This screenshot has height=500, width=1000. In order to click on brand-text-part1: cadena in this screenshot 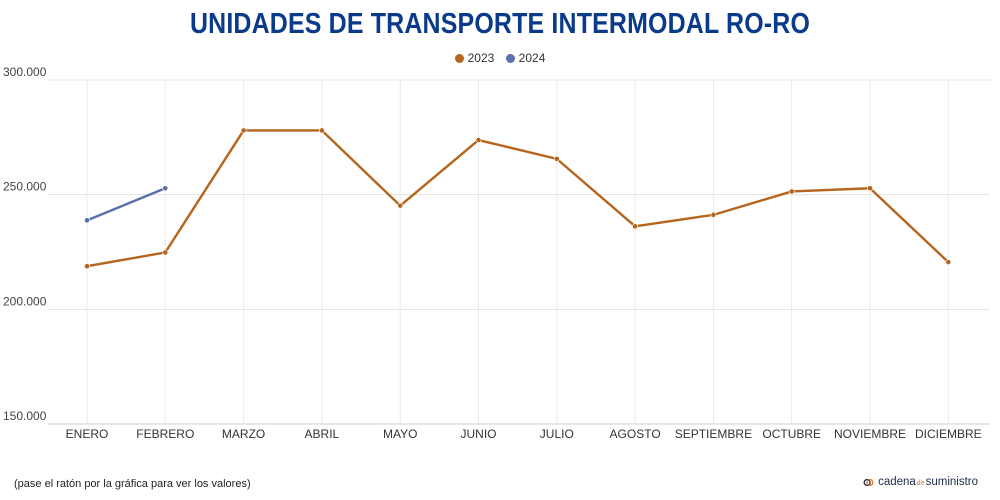, I will do `click(897, 482)`.